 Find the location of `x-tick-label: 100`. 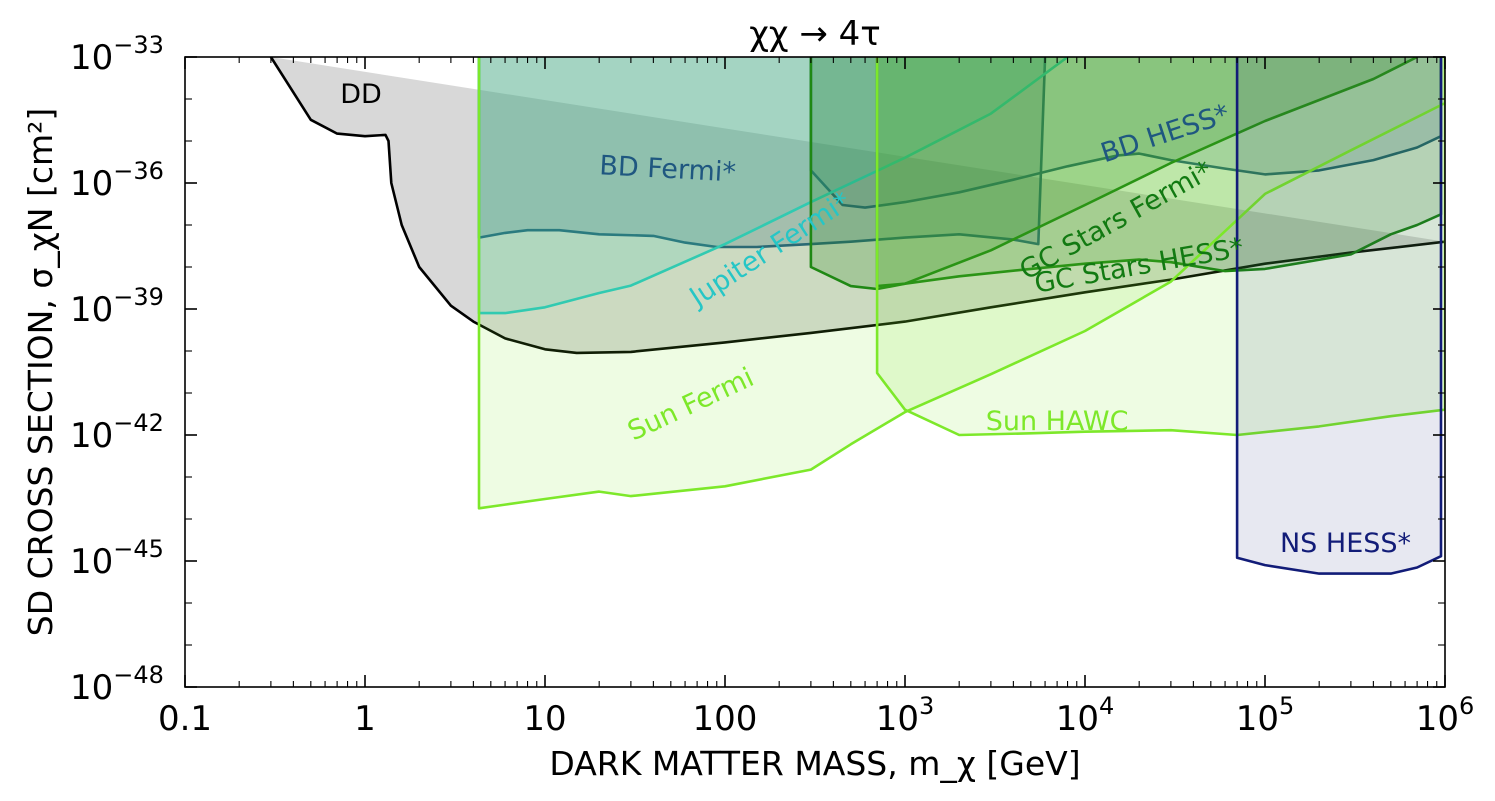

x-tick-label: 100 is located at coordinates (725, 719).